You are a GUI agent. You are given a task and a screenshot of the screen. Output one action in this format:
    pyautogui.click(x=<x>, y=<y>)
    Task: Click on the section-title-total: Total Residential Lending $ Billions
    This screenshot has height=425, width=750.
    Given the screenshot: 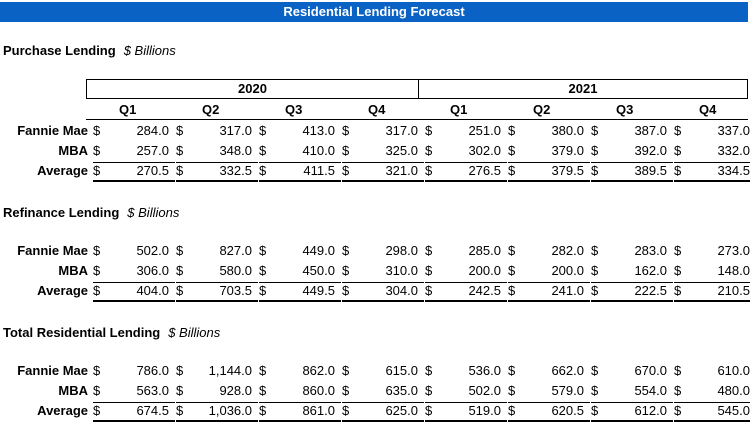 What is the action you would take?
    pyautogui.click(x=111, y=332)
    